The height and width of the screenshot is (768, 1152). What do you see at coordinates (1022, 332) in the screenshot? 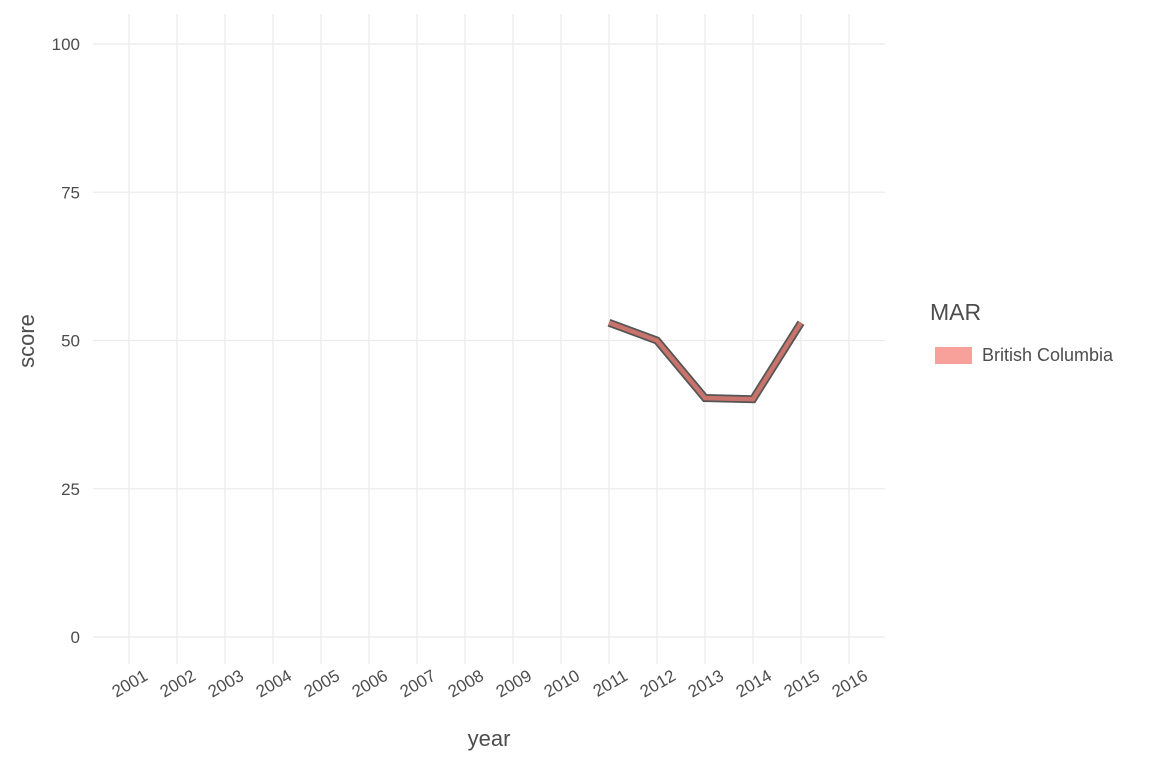
I see `legend: MAR British Columbia` at bounding box center [1022, 332].